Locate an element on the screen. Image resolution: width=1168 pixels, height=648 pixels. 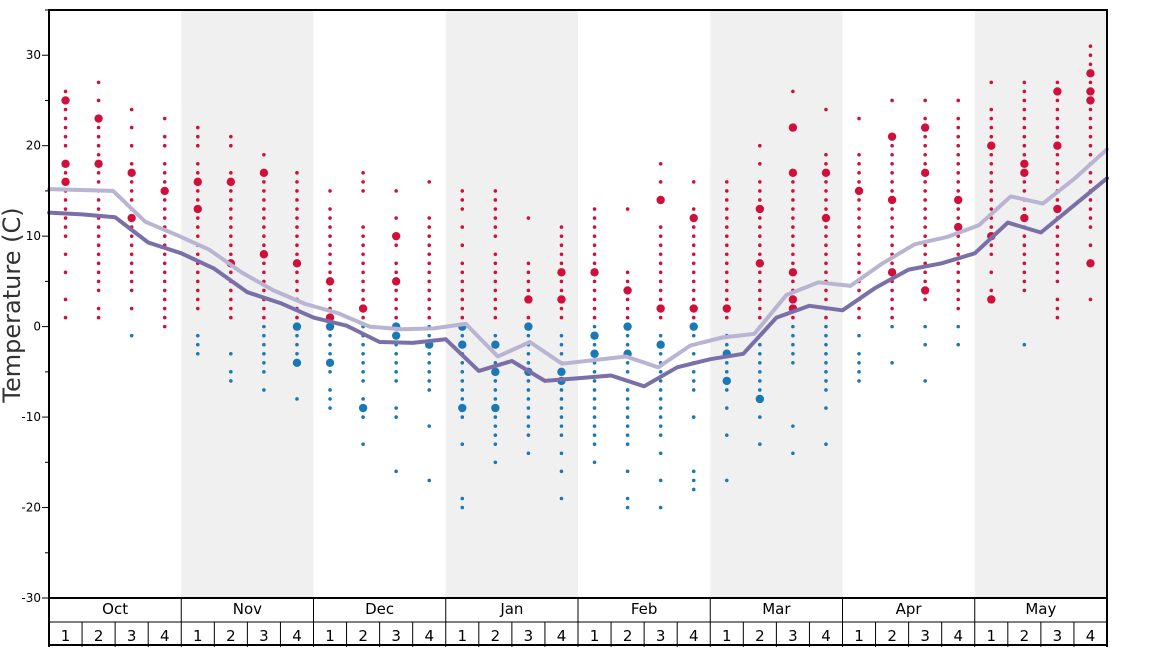
week-label: 4 is located at coordinates (562, 636).